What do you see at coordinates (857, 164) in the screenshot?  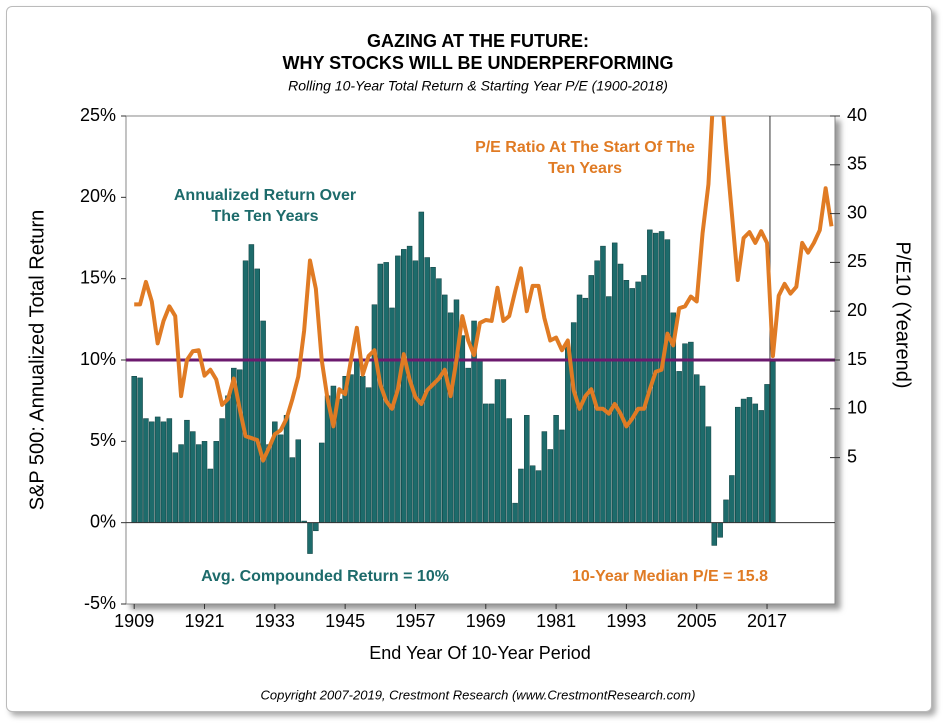 I see `y2-tick-label: 35` at bounding box center [857, 164].